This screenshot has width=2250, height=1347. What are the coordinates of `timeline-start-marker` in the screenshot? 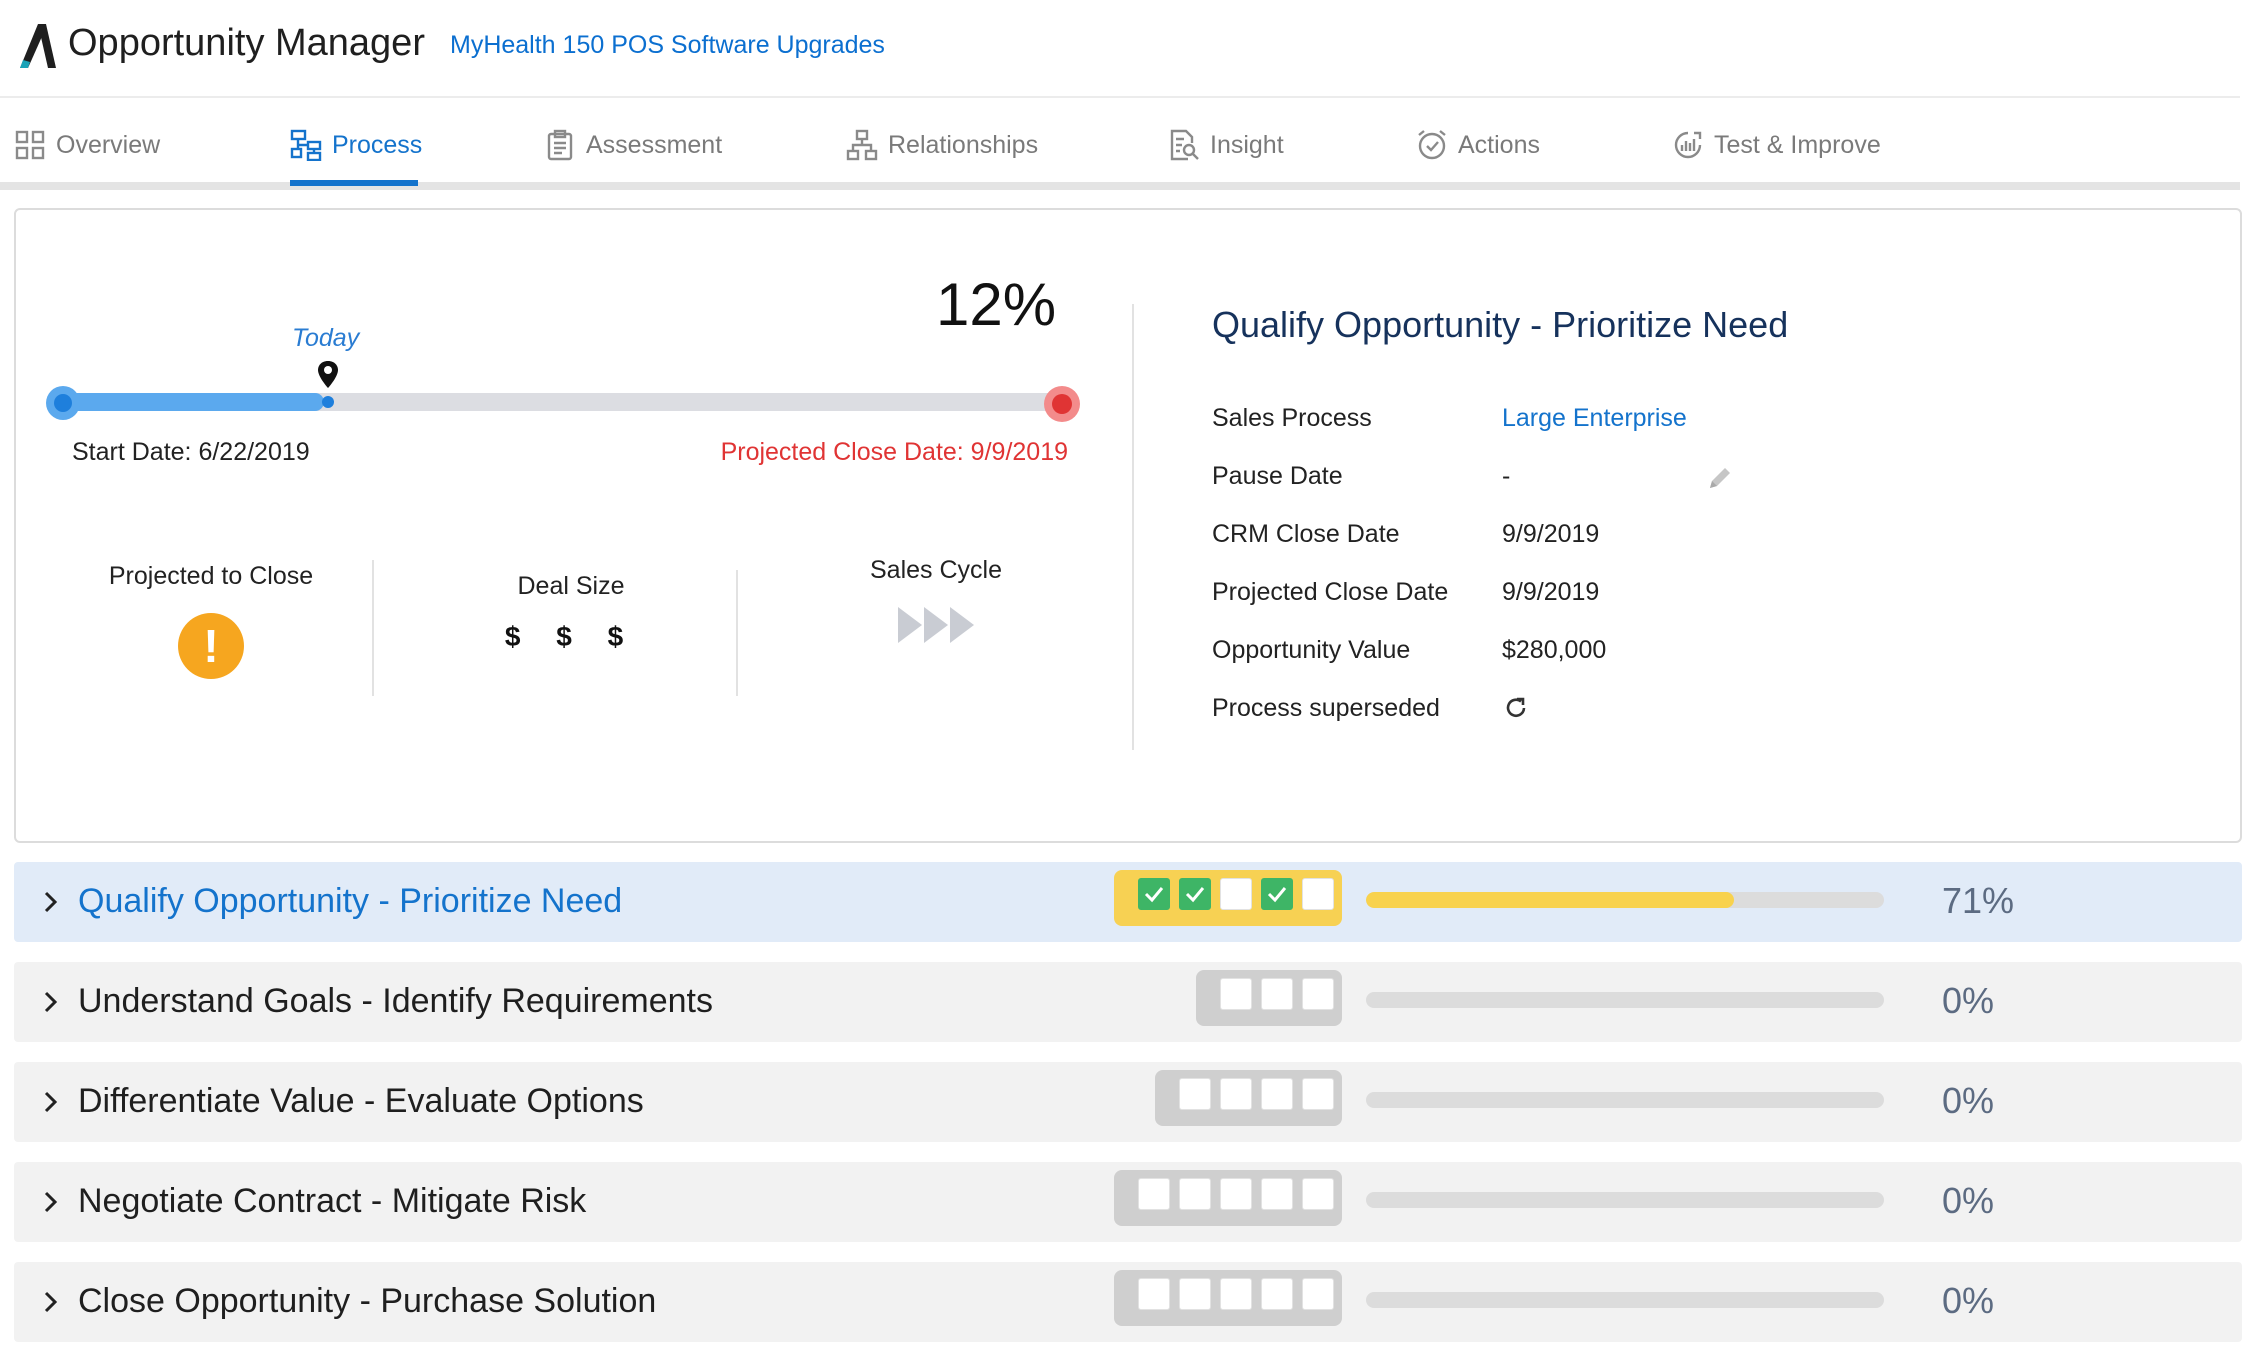 It's located at (63, 403).